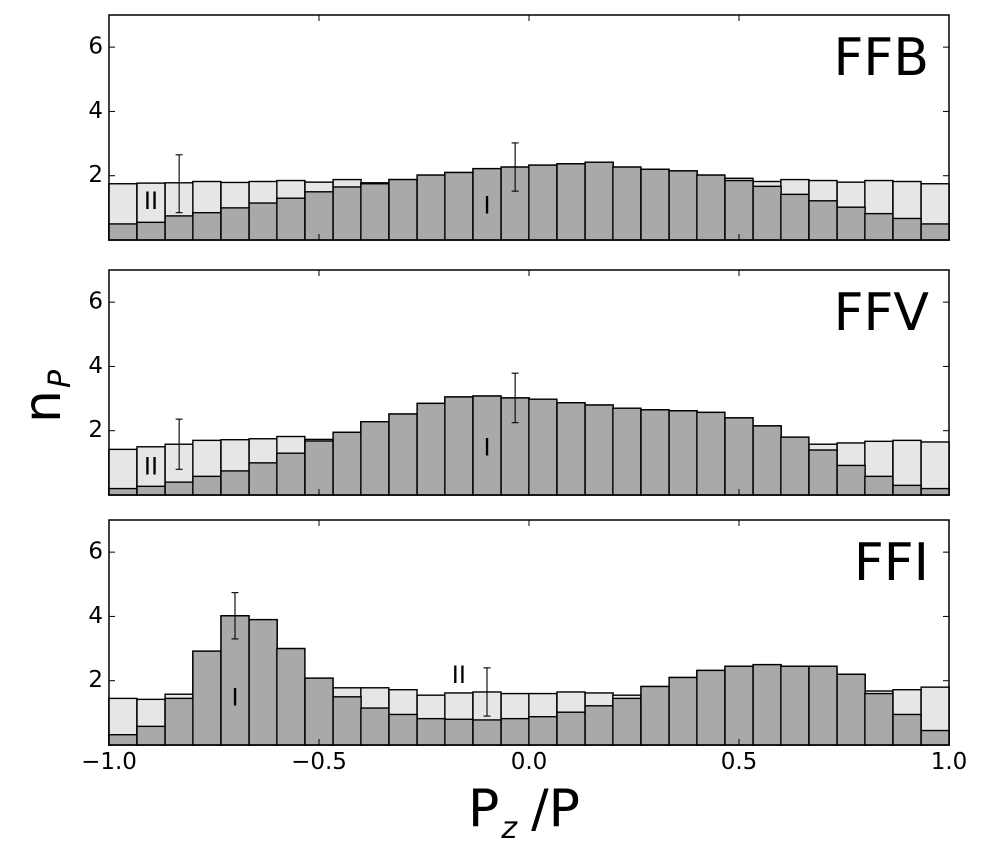 This screenshot has height=850, width=1000. I want to click on x-axis-label-main: P, so click(483, 809).